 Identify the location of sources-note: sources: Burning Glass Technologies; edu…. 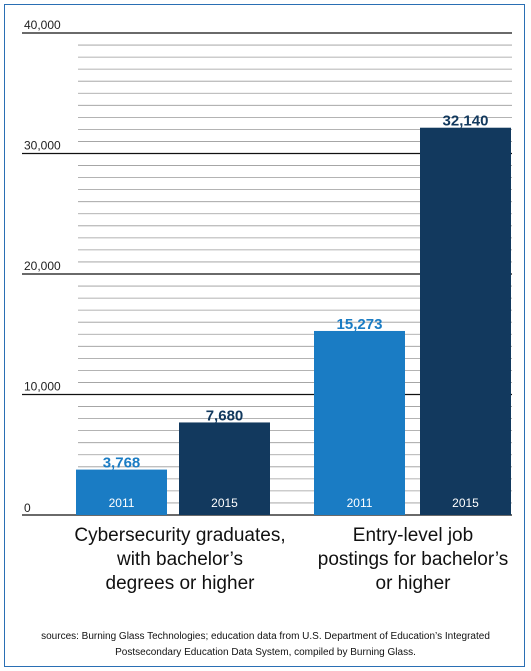
(265, 644).